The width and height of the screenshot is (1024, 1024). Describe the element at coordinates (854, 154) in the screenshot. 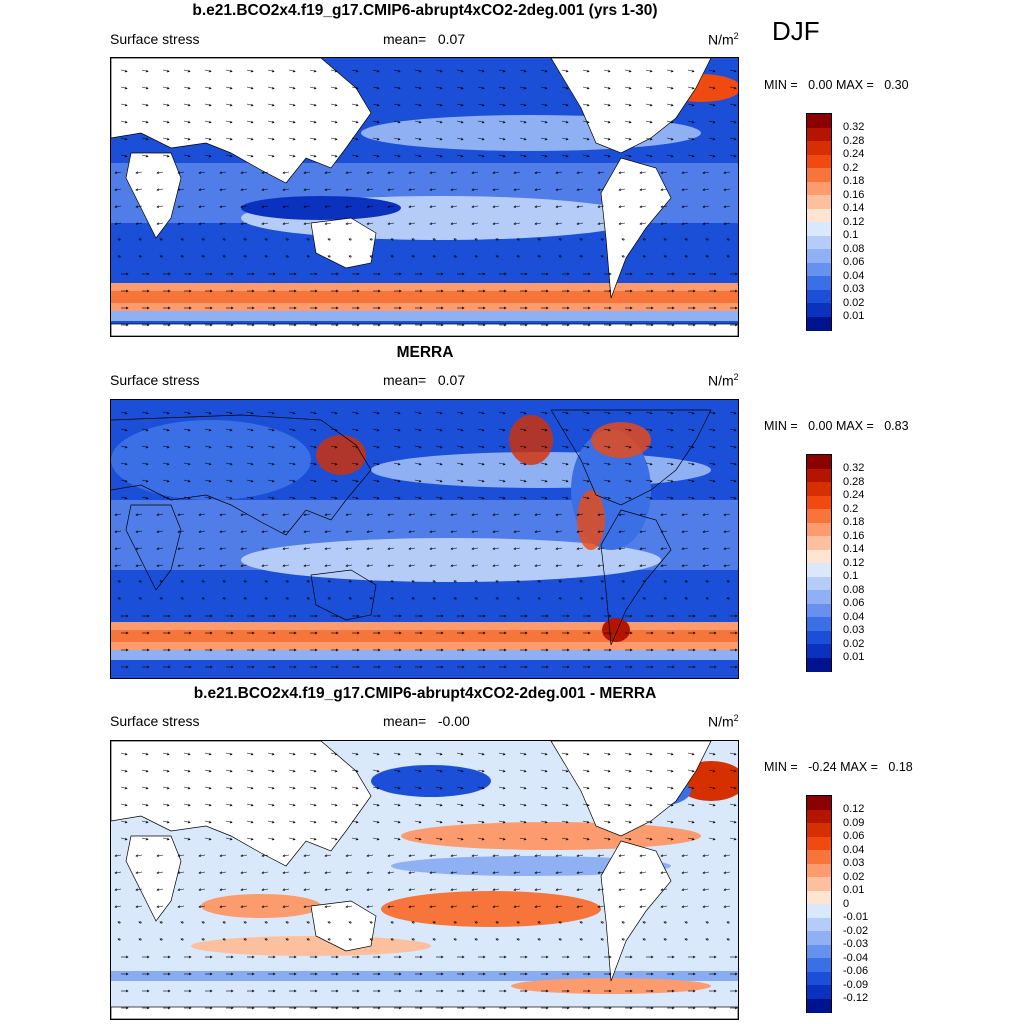

I see `colorbar-tick-label: 0.24` at that location.